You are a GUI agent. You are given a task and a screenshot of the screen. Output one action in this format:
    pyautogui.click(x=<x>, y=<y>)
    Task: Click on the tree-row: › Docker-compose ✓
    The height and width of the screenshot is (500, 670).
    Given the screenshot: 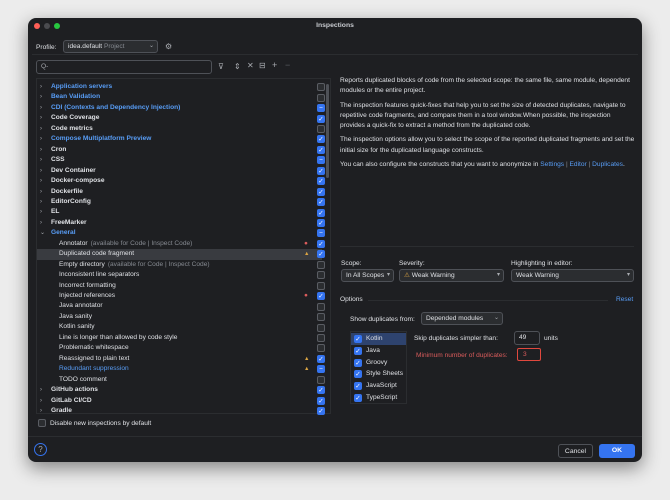 What is the action you would take?
    pyautogui.click(x=181, y=181)
    